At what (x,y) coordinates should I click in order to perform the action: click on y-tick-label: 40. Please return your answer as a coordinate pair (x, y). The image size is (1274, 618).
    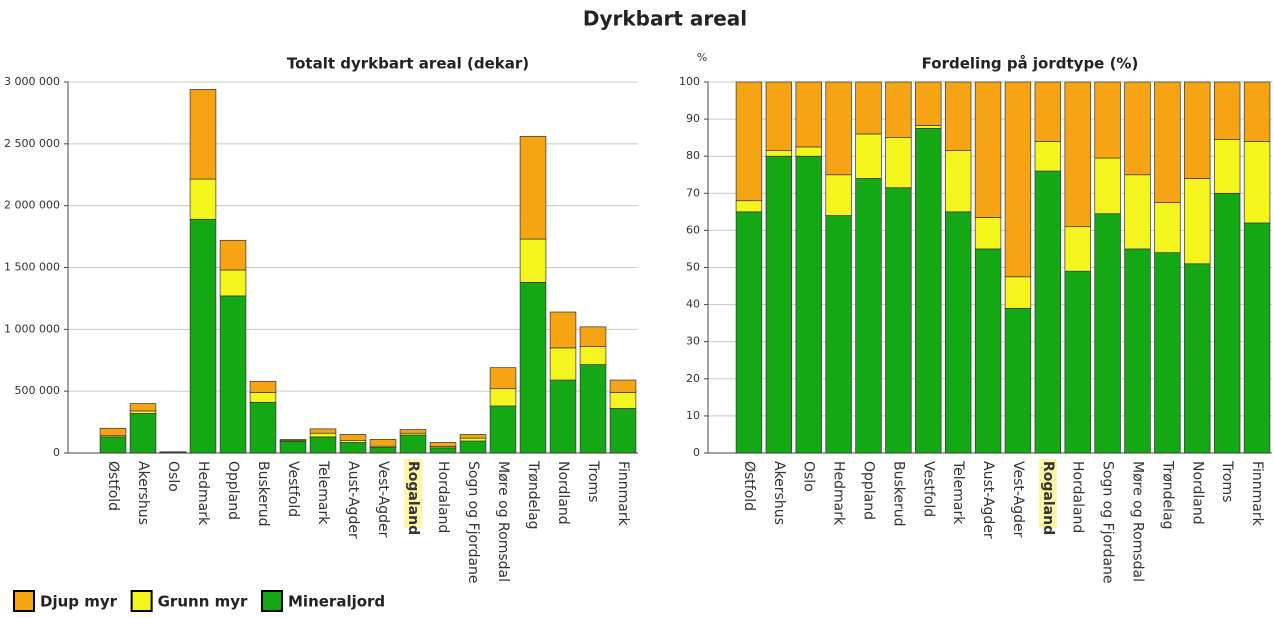
    Looking at the image, I should click on (693, 304).